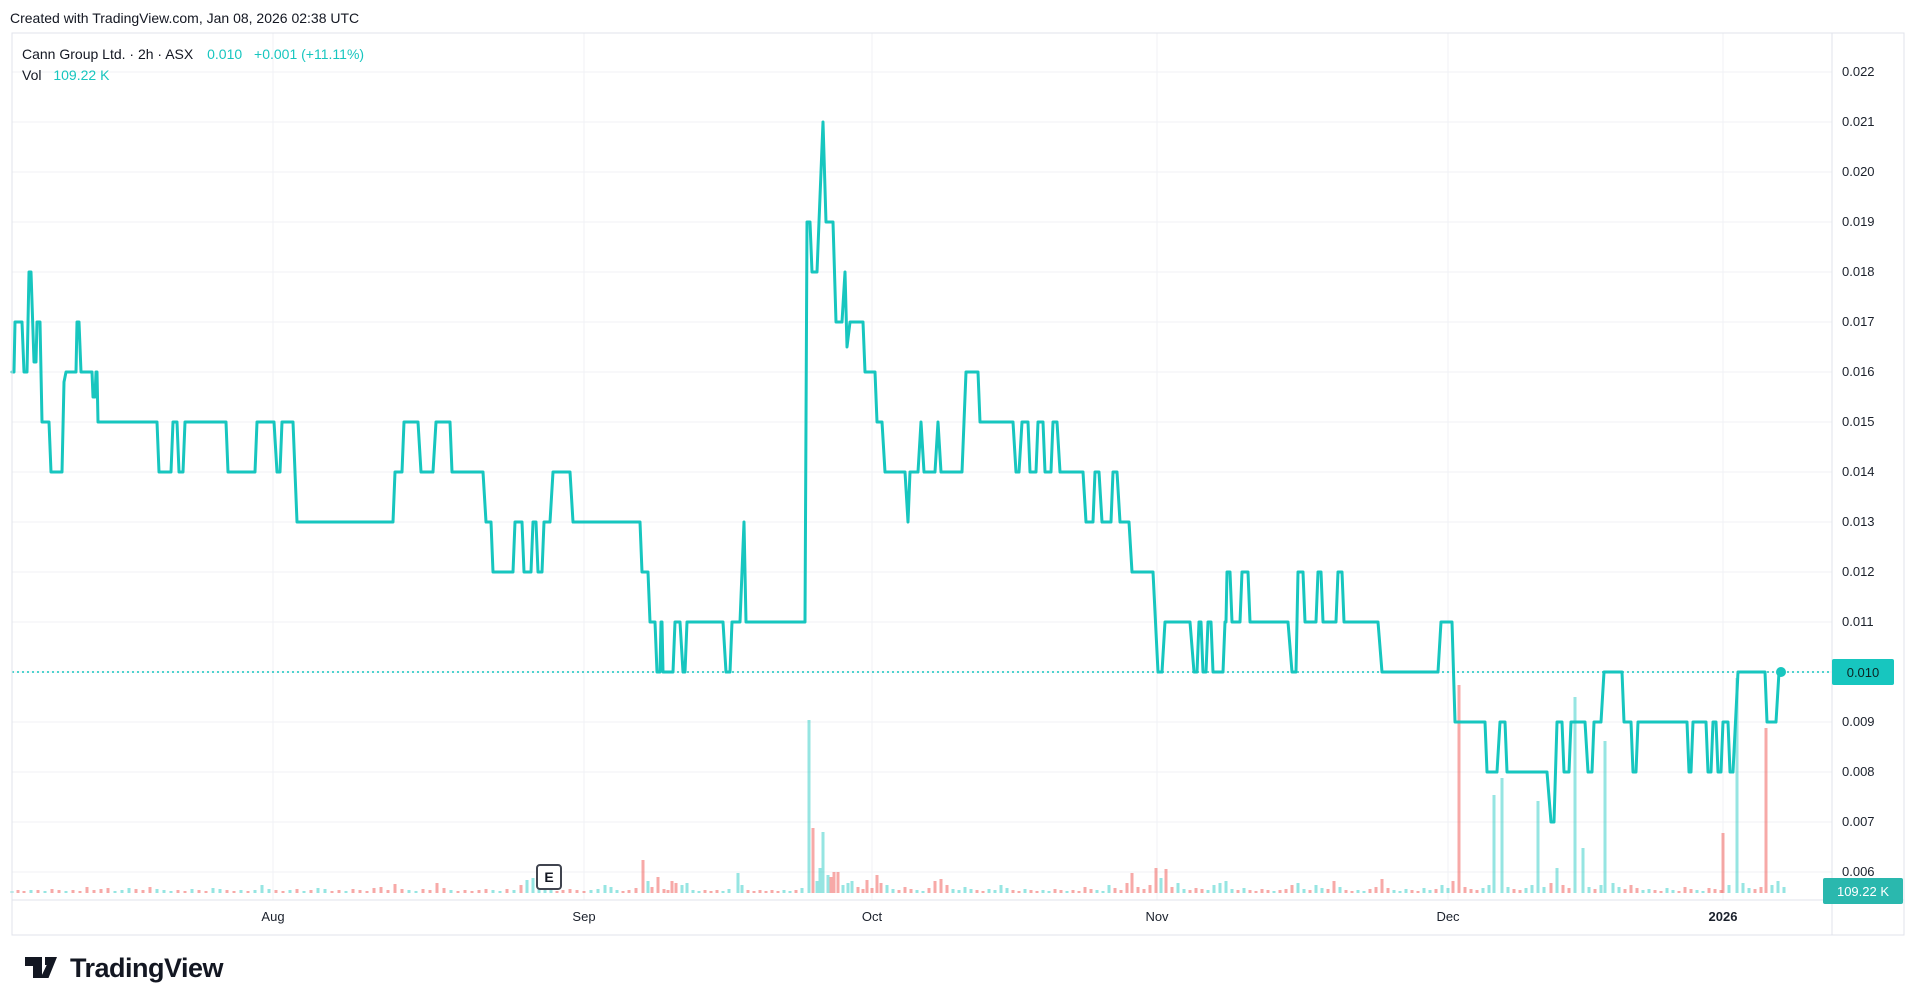 The width and height of the screenshot is (1920, 1003). I want to click on price-tick-label: 0.014, so click(1858, 471).